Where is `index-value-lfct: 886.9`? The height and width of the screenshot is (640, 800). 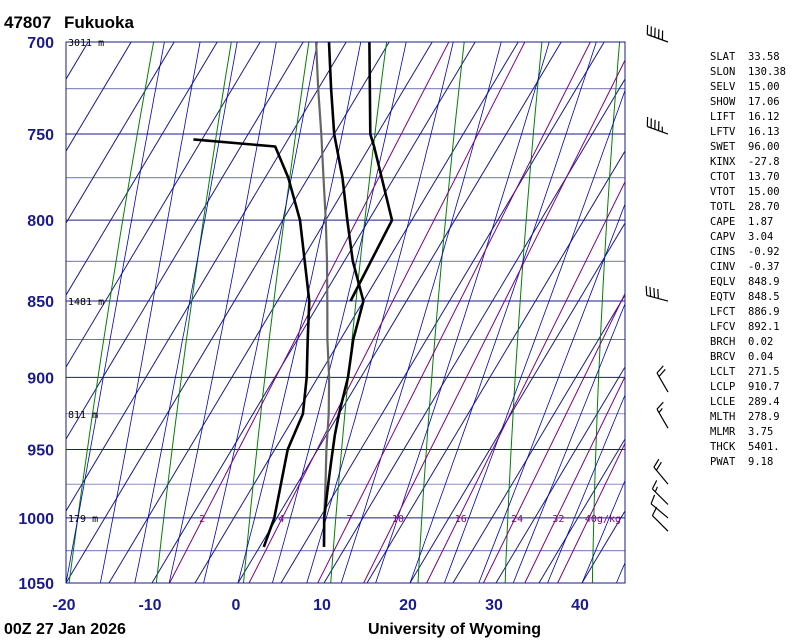 index-value-lfct: 886.9 is located at coordinates (764, 312).